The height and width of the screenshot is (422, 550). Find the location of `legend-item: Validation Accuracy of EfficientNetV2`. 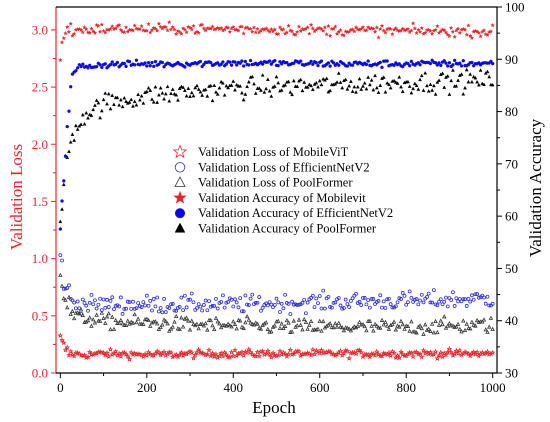

legend-item: Validation Accuracy of EfficientNetV2 is located at coordinates (283, 213).